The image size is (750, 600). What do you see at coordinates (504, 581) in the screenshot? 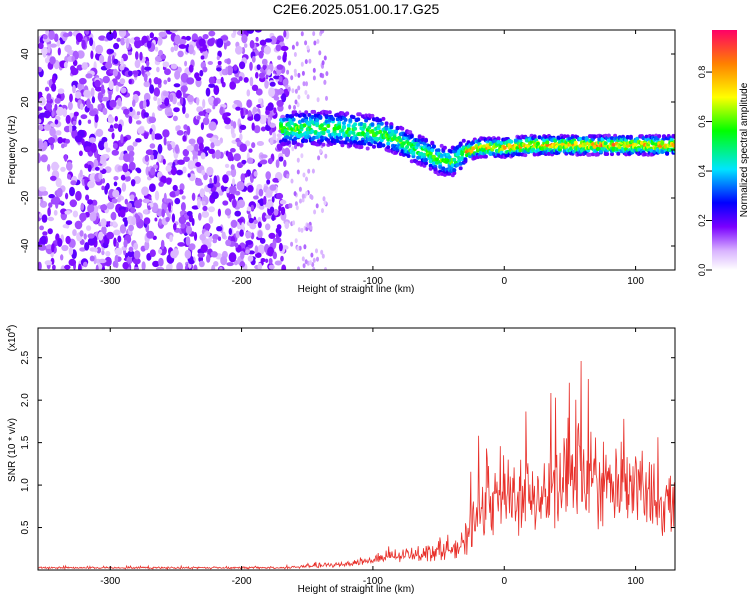
I see `x-tick-label: 0` at bounding box center [504, 581].